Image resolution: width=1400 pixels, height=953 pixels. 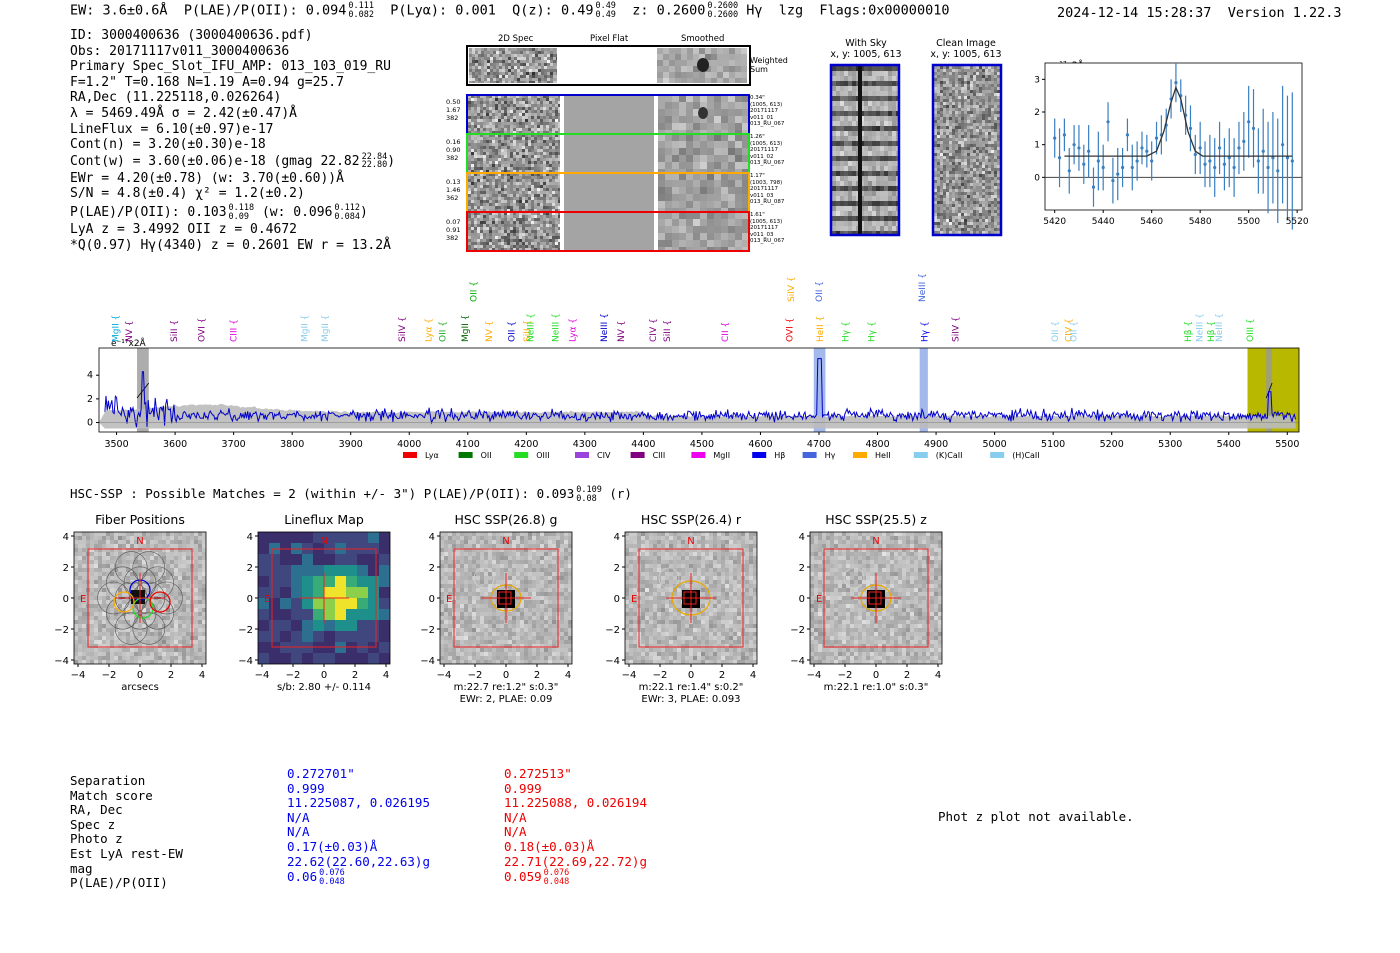 What do you see at coordinates (148, 213) in the screenshot?
I see `info-plae-text: P(LAE)/P(OII): 0.103` at bounding box center [148, 213].